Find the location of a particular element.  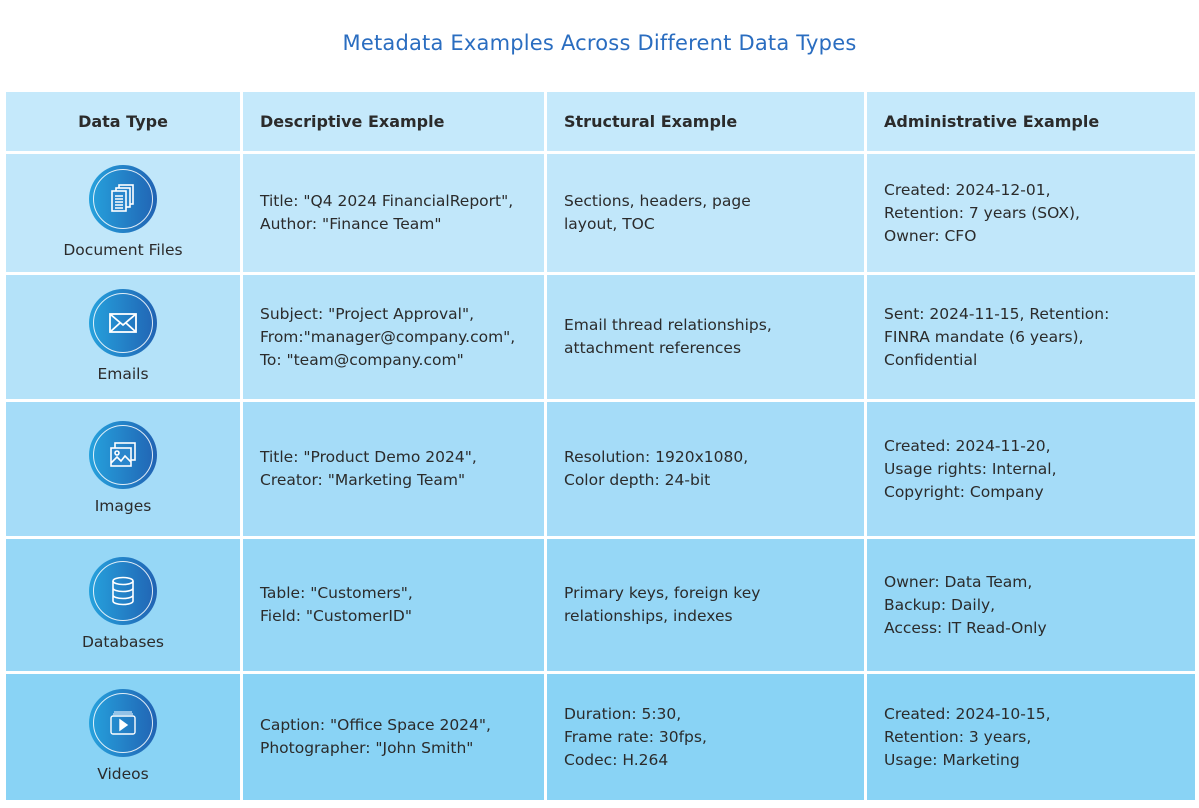

data-type-label: Videos is located at coordinates (123, 773).